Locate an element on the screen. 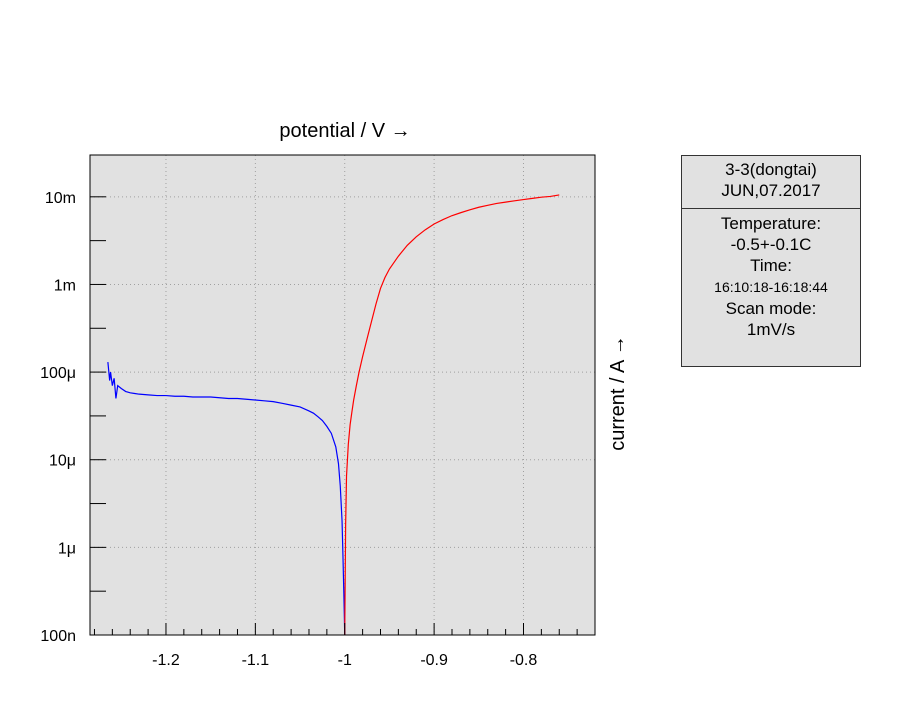  x-tick-label: -1 is located at coordinates (345, 660).